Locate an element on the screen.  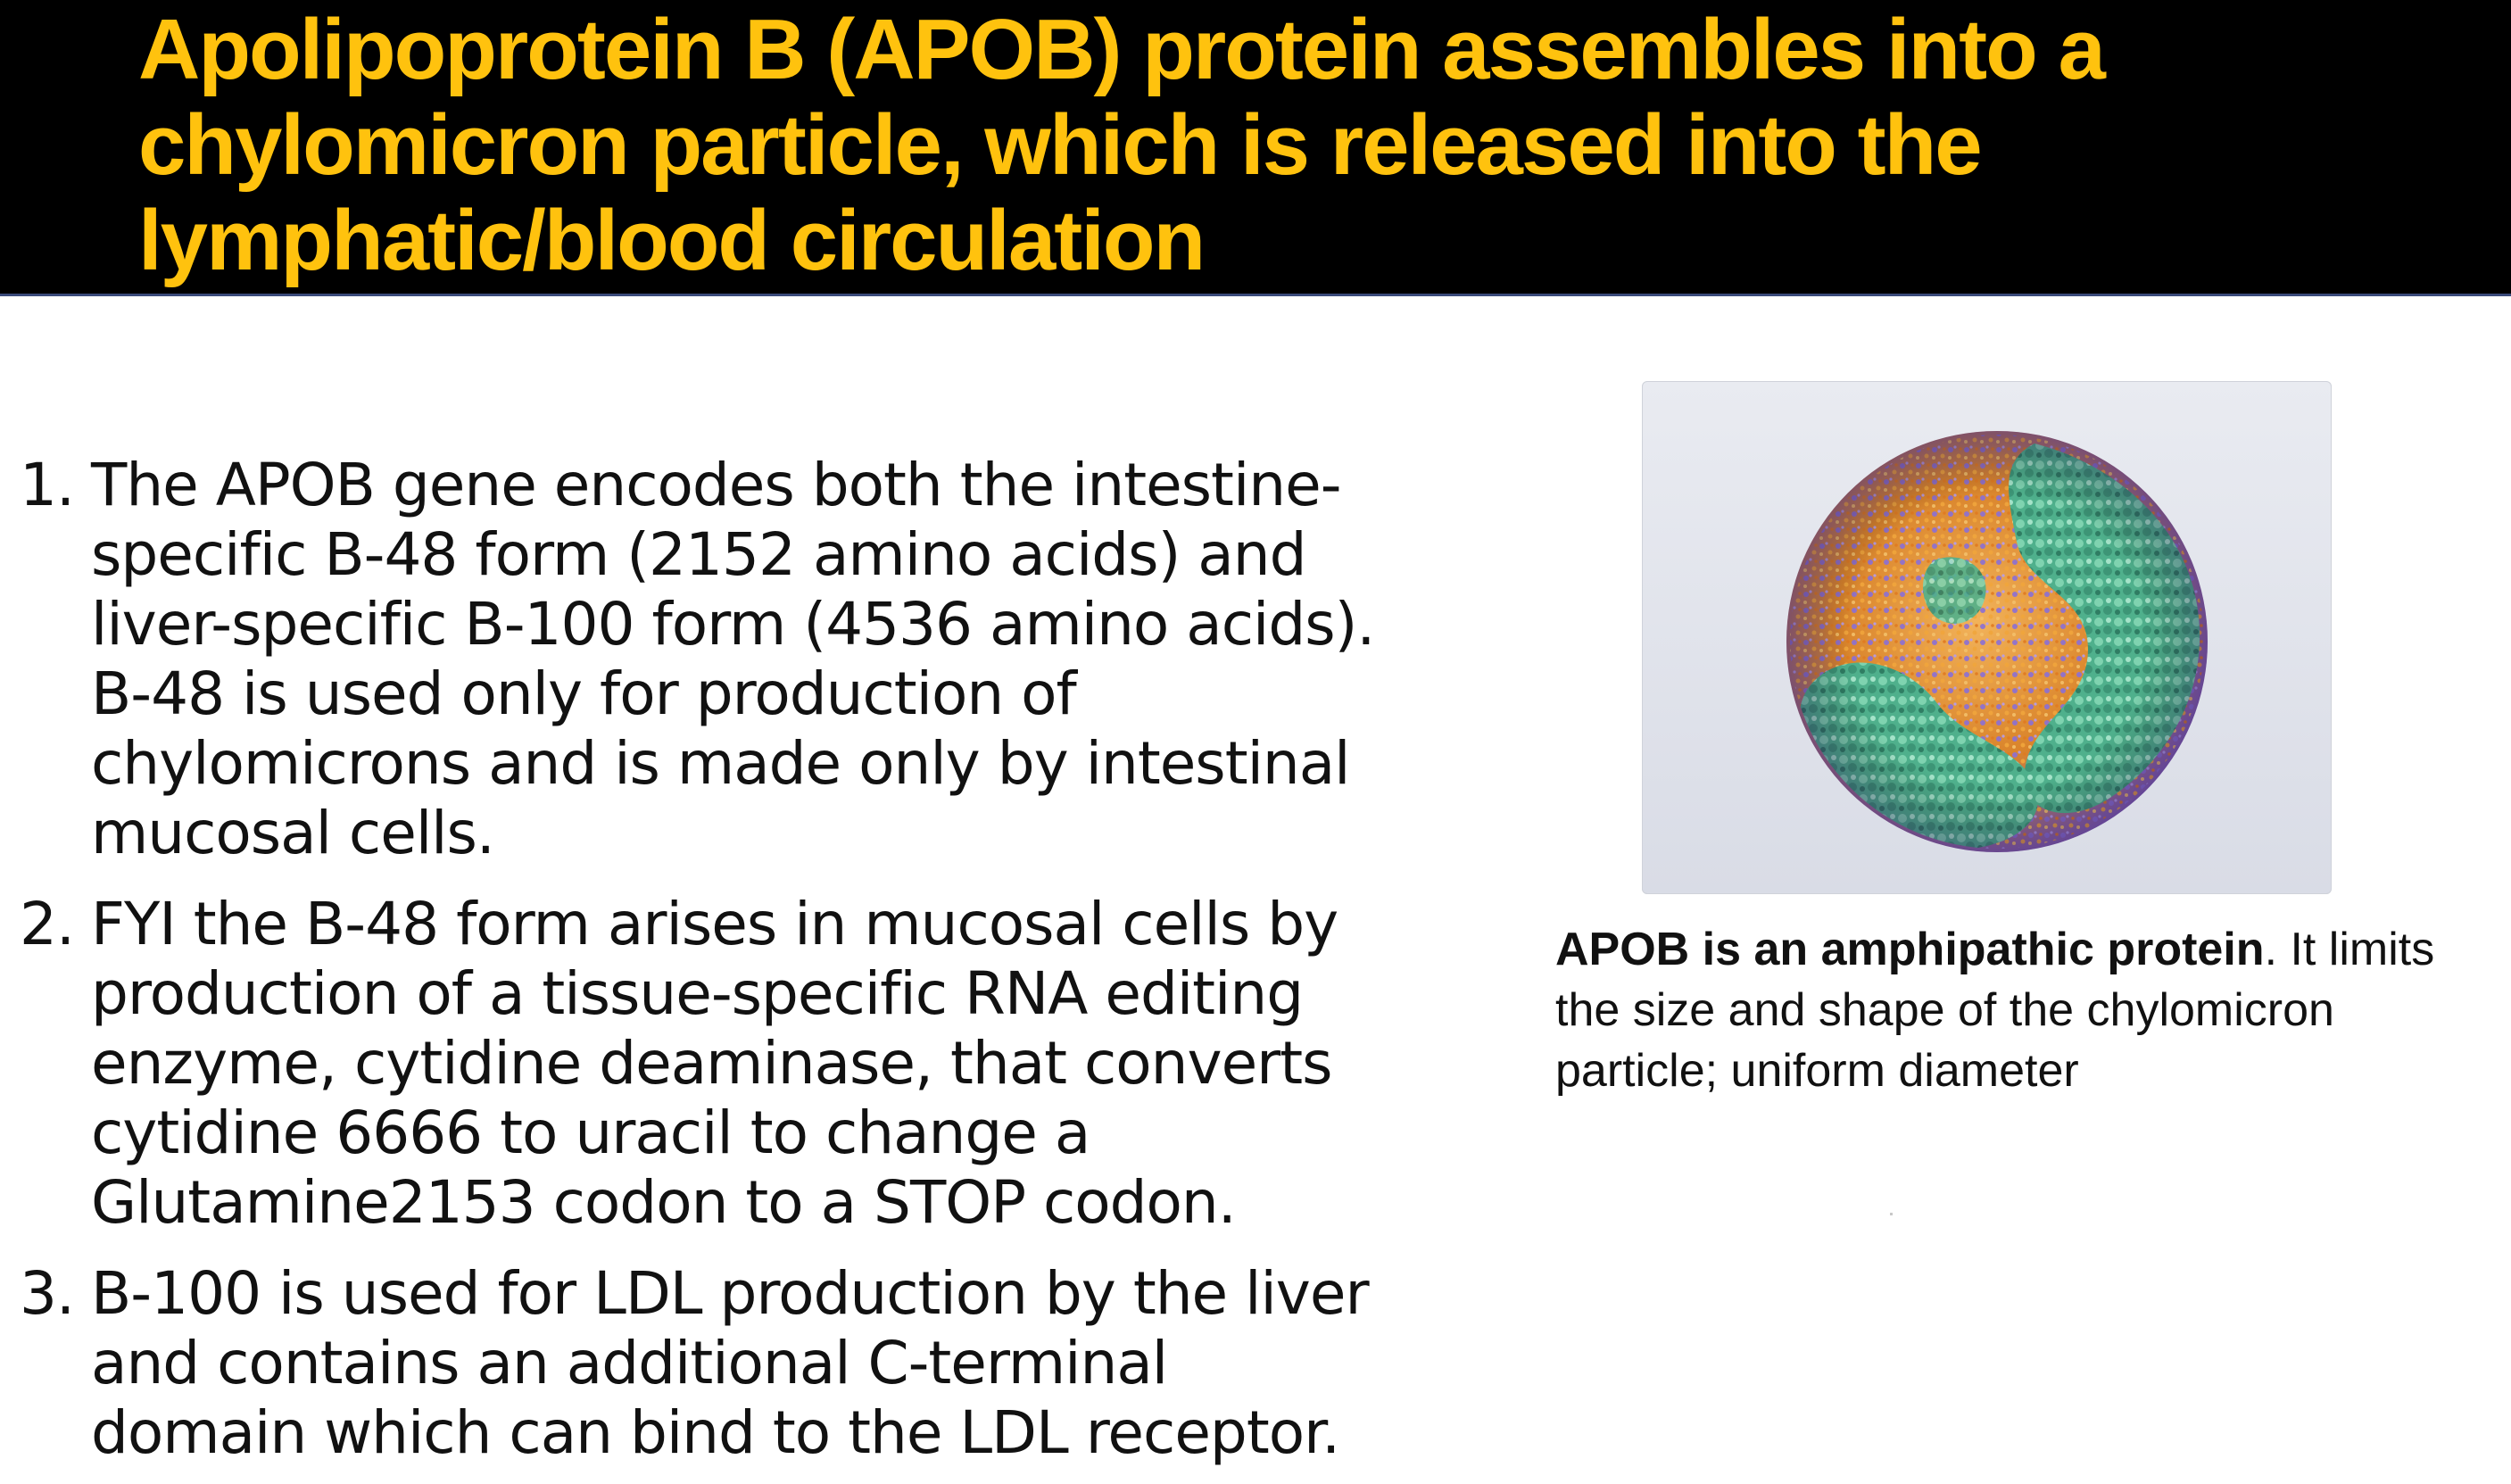
chylomicron-figure is located at coordinates (1987, 637).